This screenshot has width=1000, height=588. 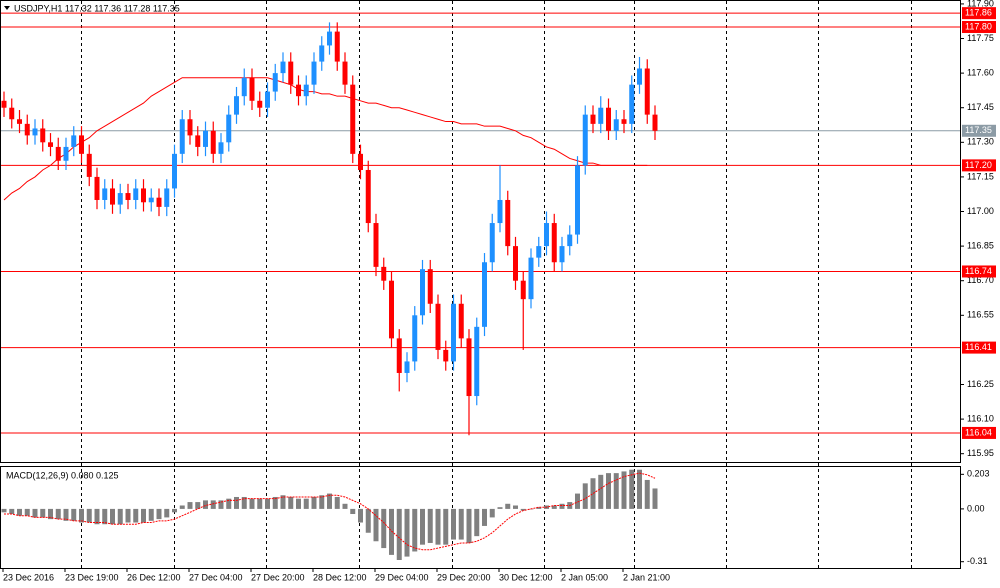 What do you see at coordinates (980, 142) in the screenshot?
I see `y-tick-label: 117.30` at bounding box center [980, 142].